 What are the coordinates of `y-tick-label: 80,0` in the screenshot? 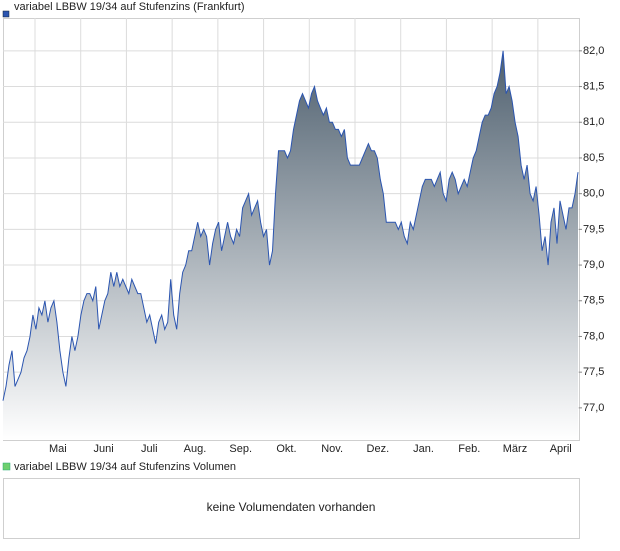 It's located at (593, 194).